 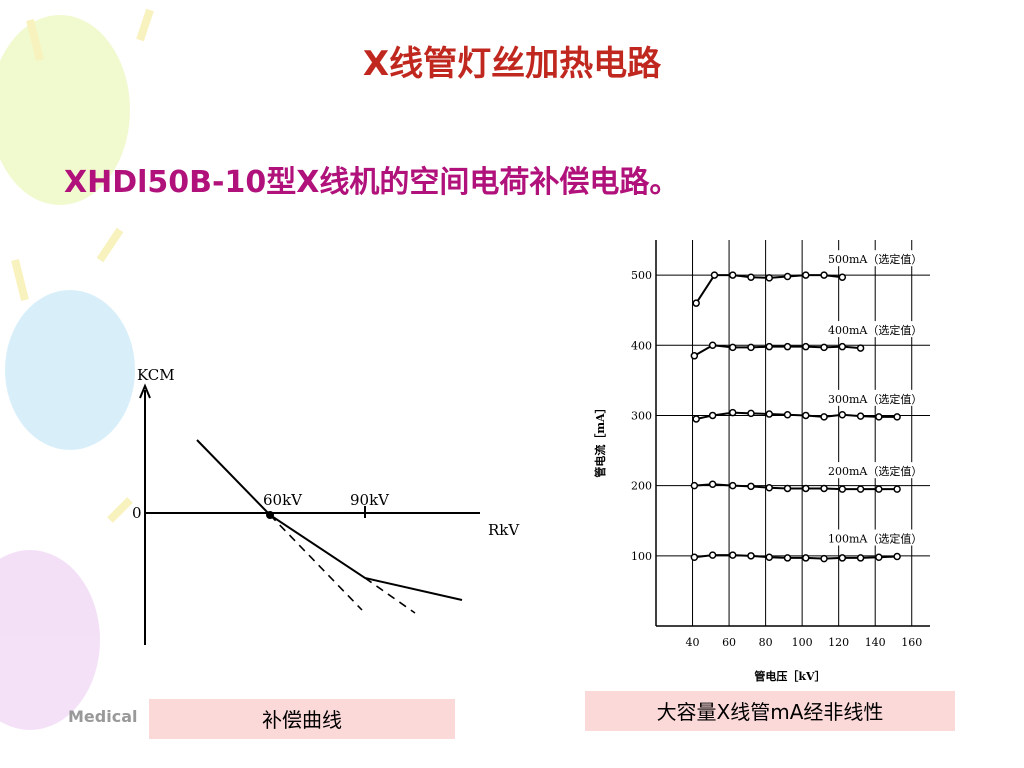 I want to click on x-tick-label: 160, so click(x=911, y=642).